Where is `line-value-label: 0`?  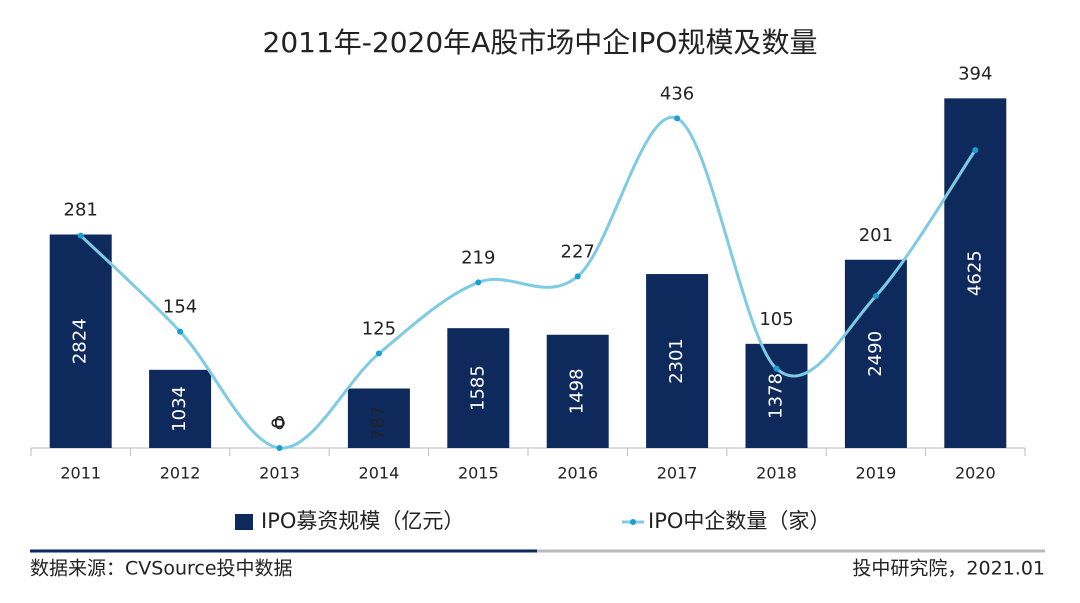
line-value-label: 0 is located at coordinates (279, 423).